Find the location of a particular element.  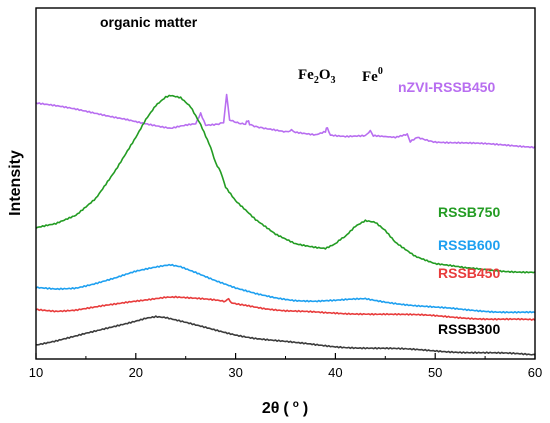

fe2o3-tail: O is located at coordinates (325, 75).